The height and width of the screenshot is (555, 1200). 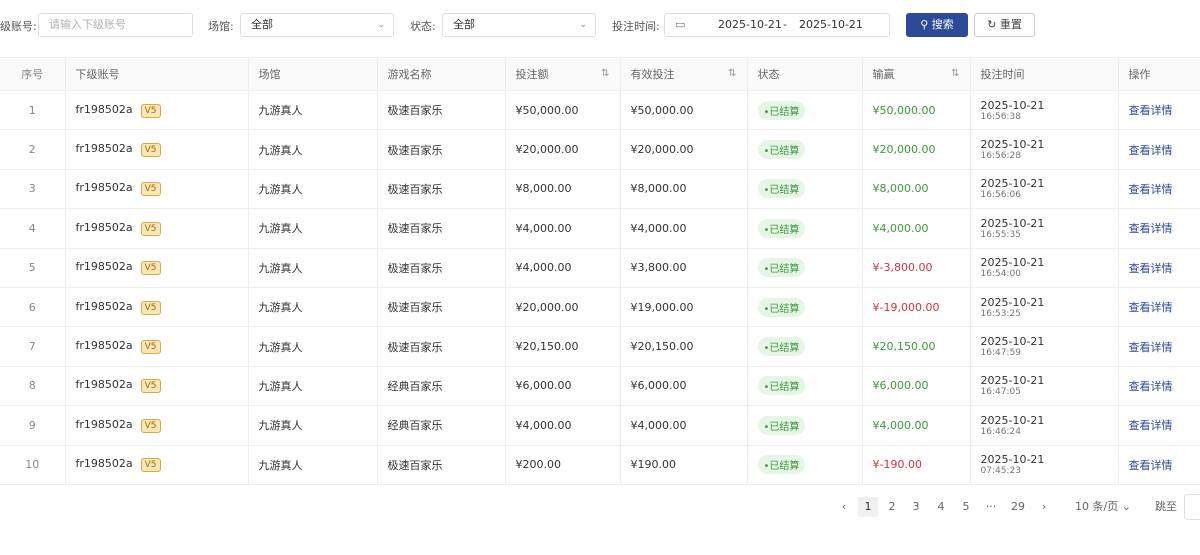 What do you see at coordinates (1044, 268) in the screenshot?
I see `time-cell: 2025-10-21 16:54:00` at bounding box center [1044, 268].